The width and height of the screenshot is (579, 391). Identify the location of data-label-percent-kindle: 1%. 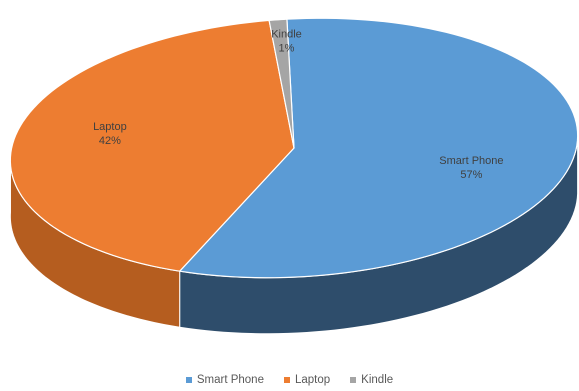
(287, 49).